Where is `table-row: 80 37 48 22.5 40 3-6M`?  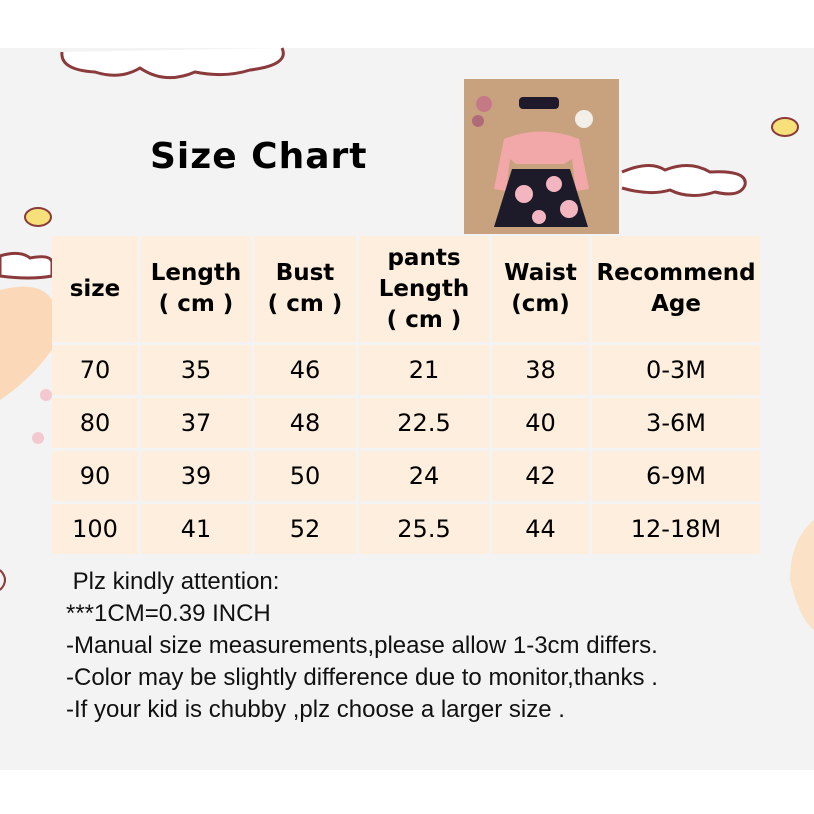 table-row: 80 37 48 22.5 40 3-6M is located at coordinates (406, 423).